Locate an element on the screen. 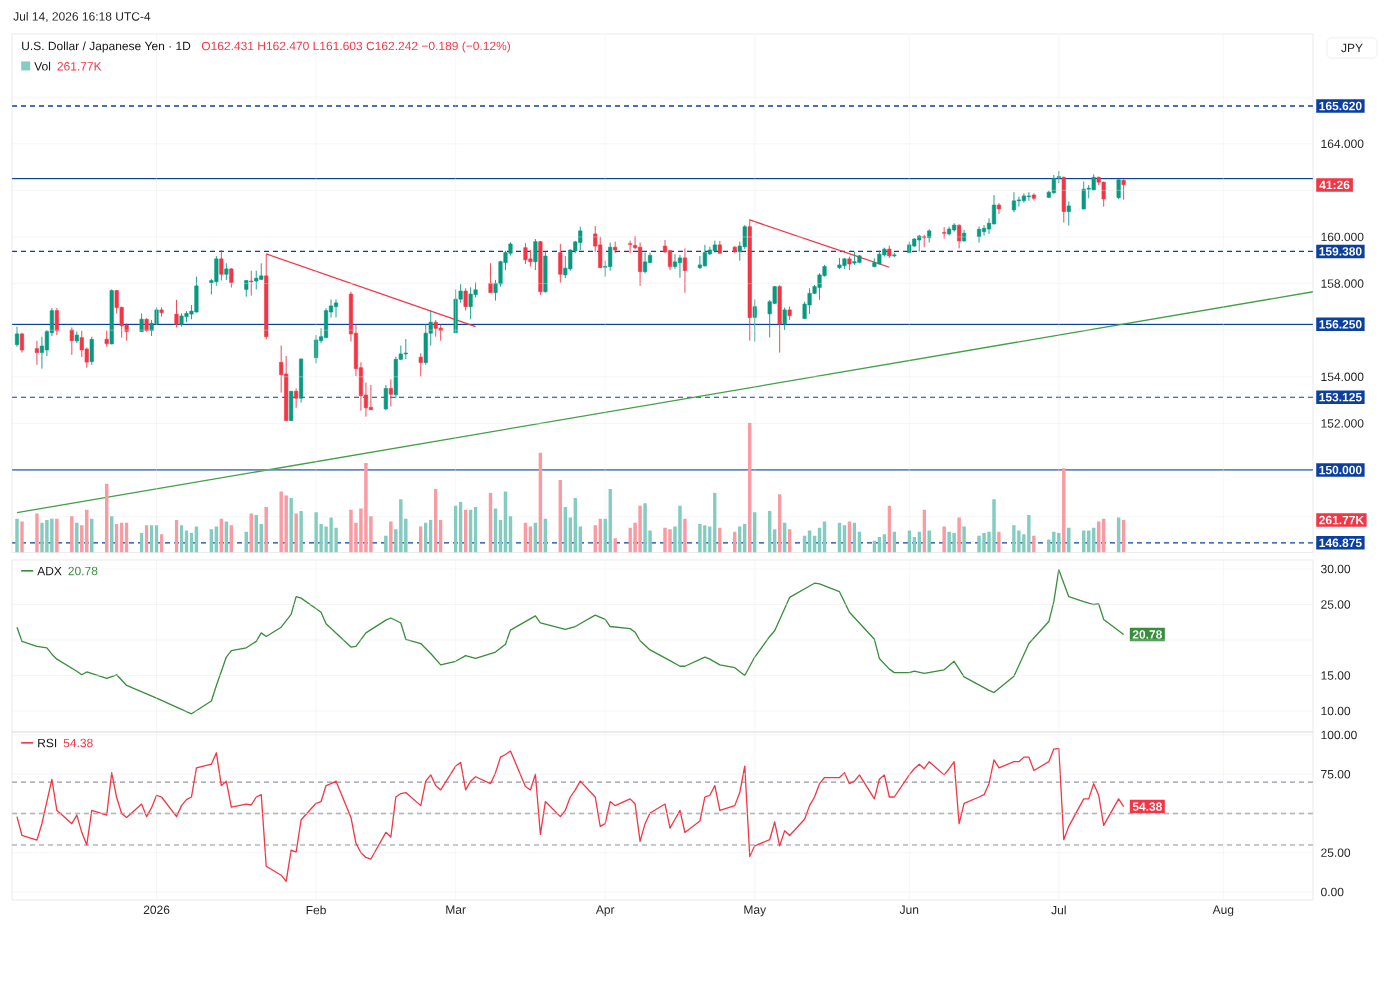 The width and height of the screenshot is (1397, 996). ref-line-label: 153.125 is located at coordinates (1340, 397).